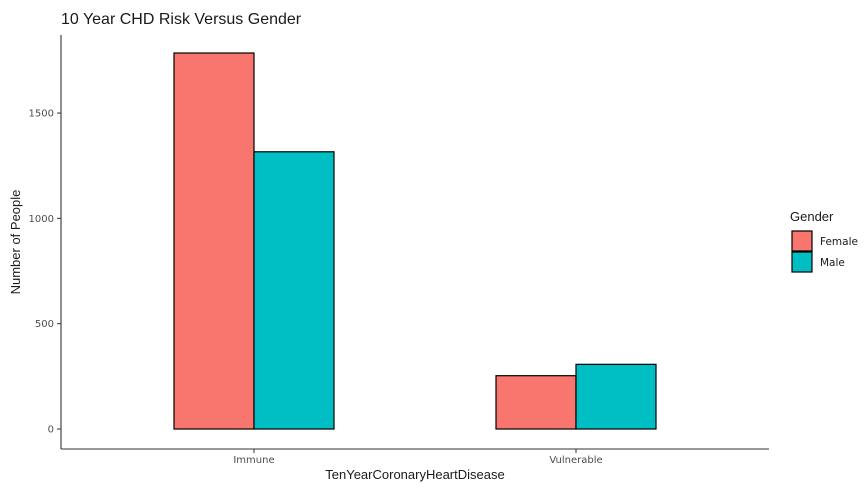 The height and width of the screenshot is (486, 864). Describe the element at coordinates (802, 241) in the screenshot. I see `legend-key-female` at that location.